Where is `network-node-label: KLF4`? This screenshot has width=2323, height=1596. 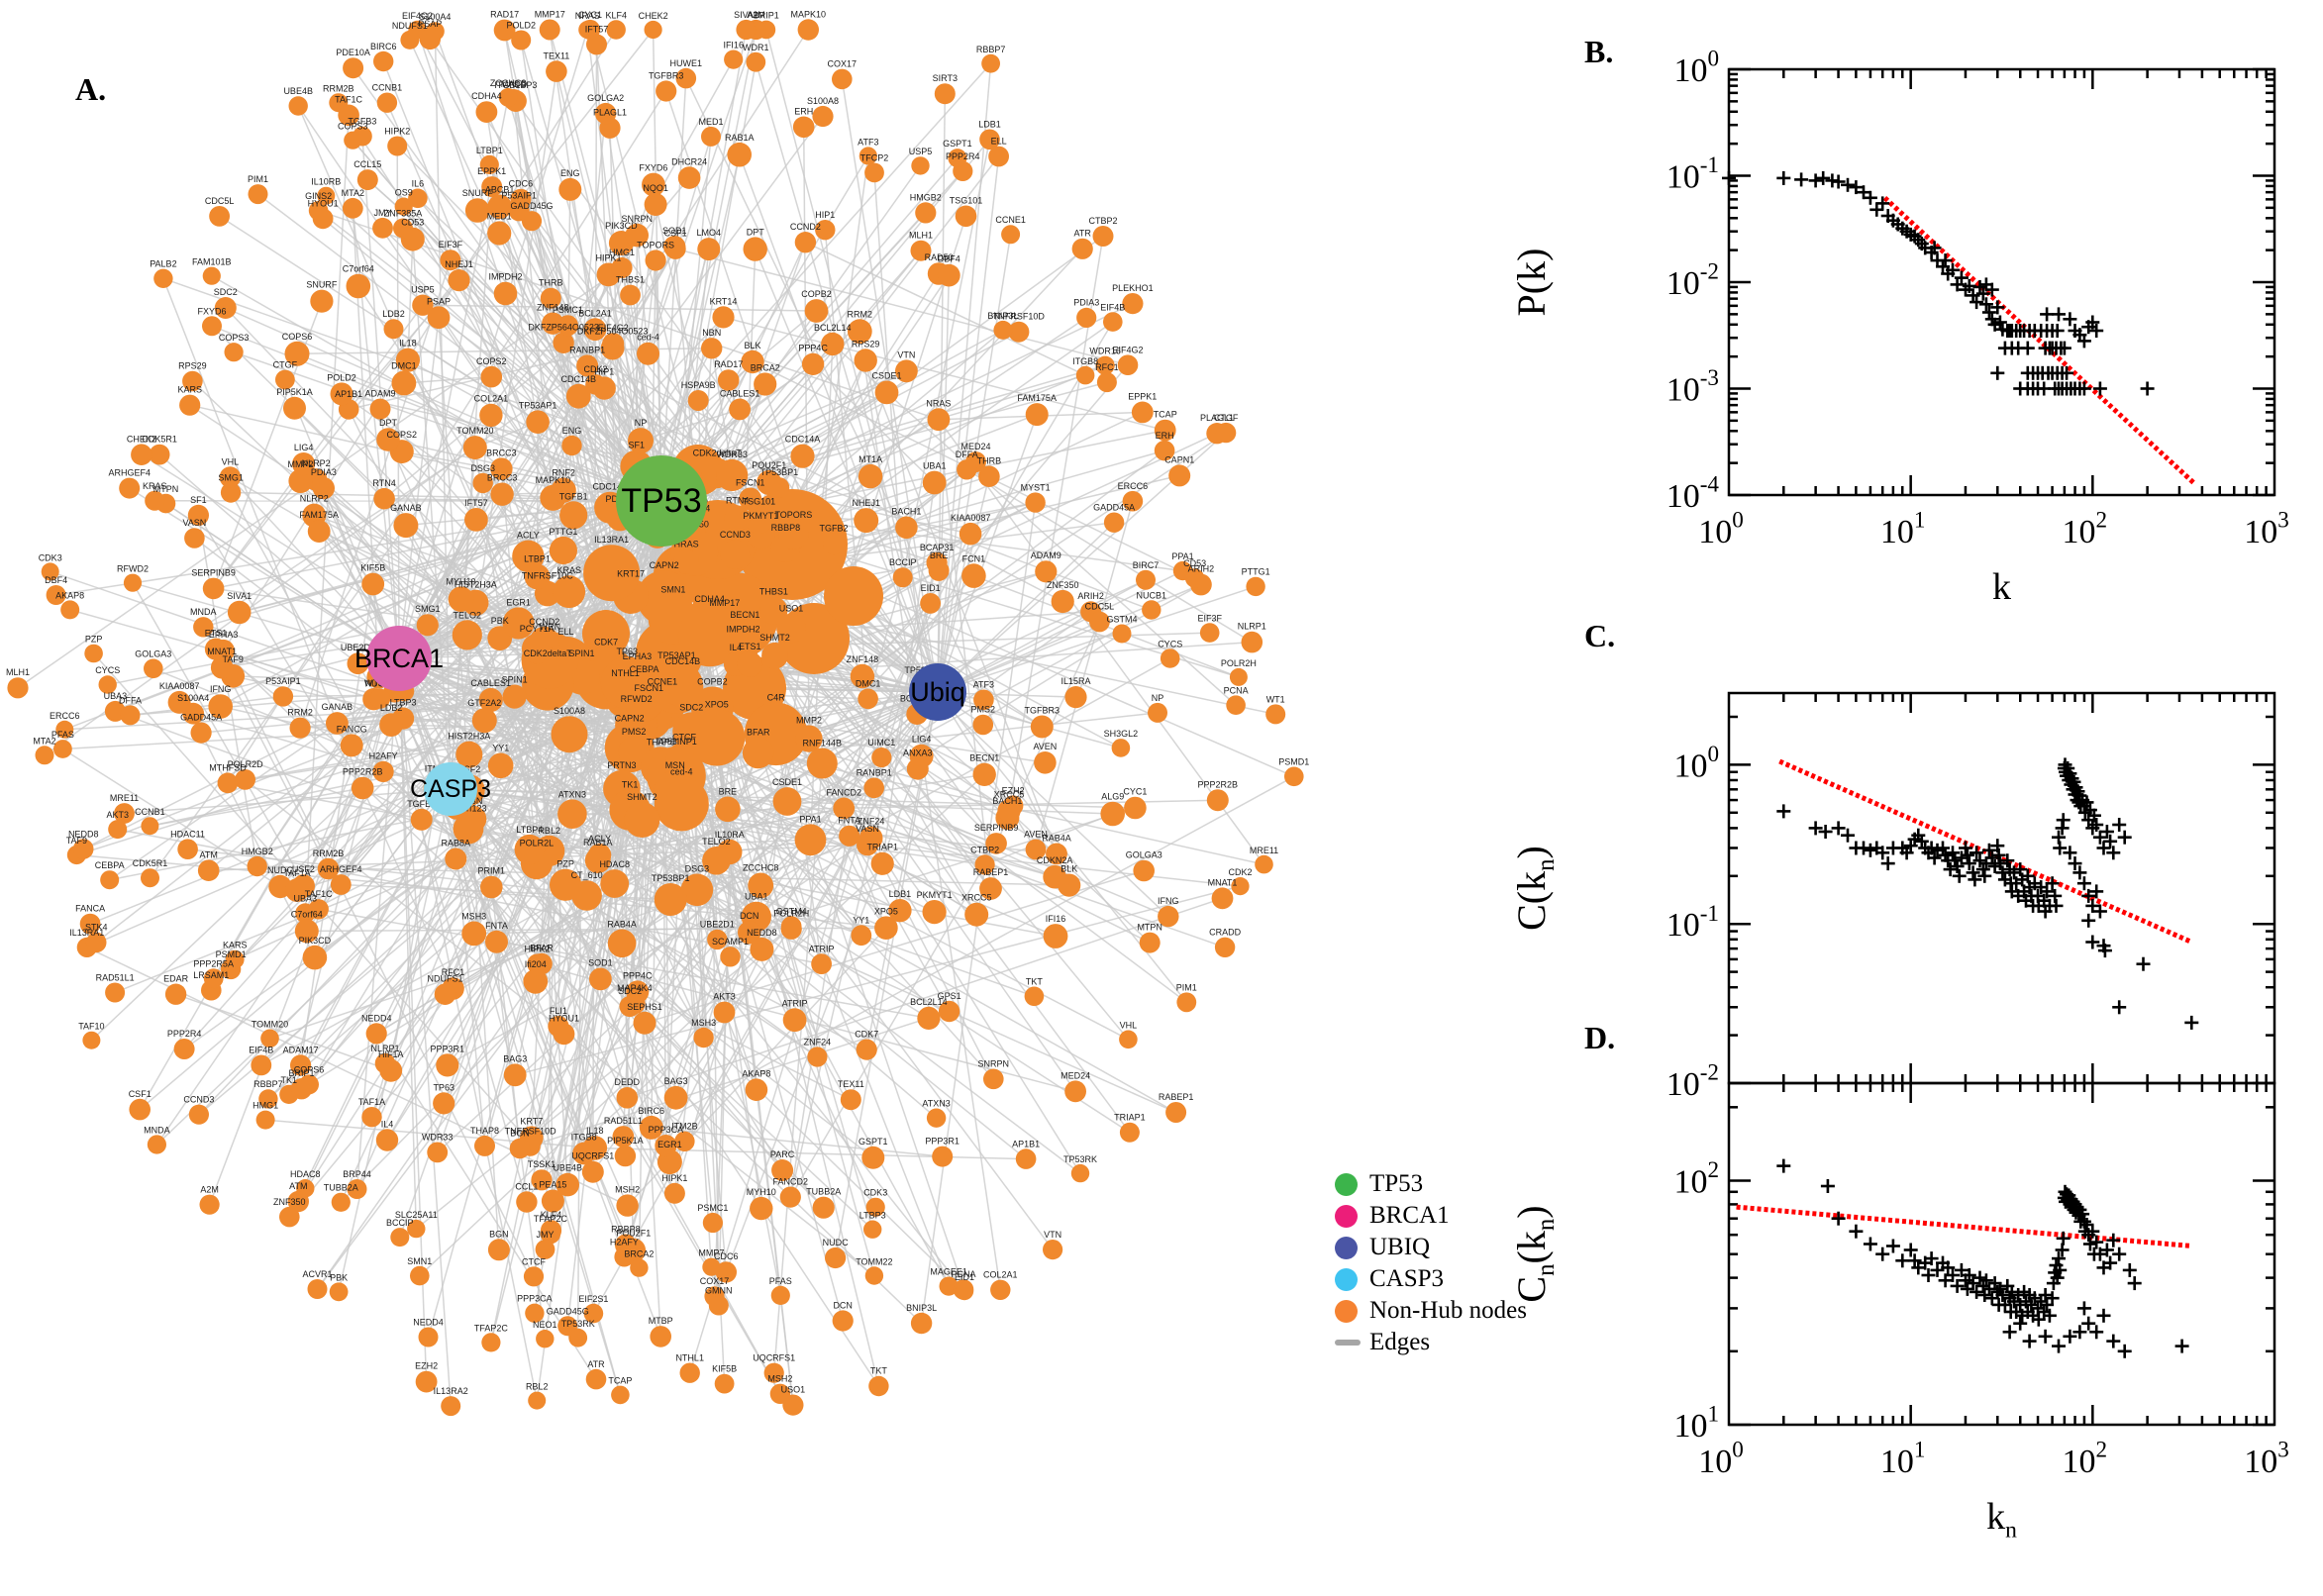 network-node-label: KLF4 is located at coordinates (616, 15).